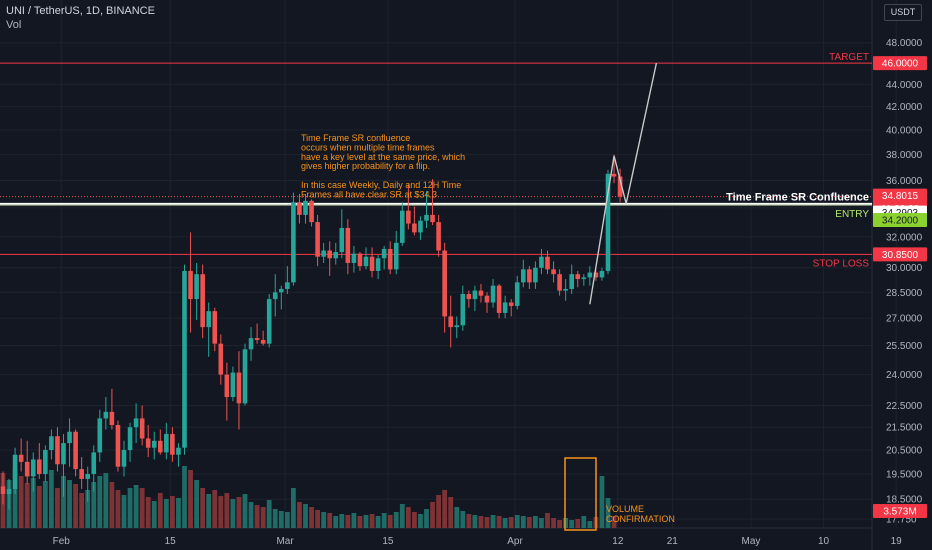 The width and height of the screenshot is (932, 550). Describe the element at coordinates (904, 268) in the screenshot. I see `y-tick-label: 30.0000` at that location.